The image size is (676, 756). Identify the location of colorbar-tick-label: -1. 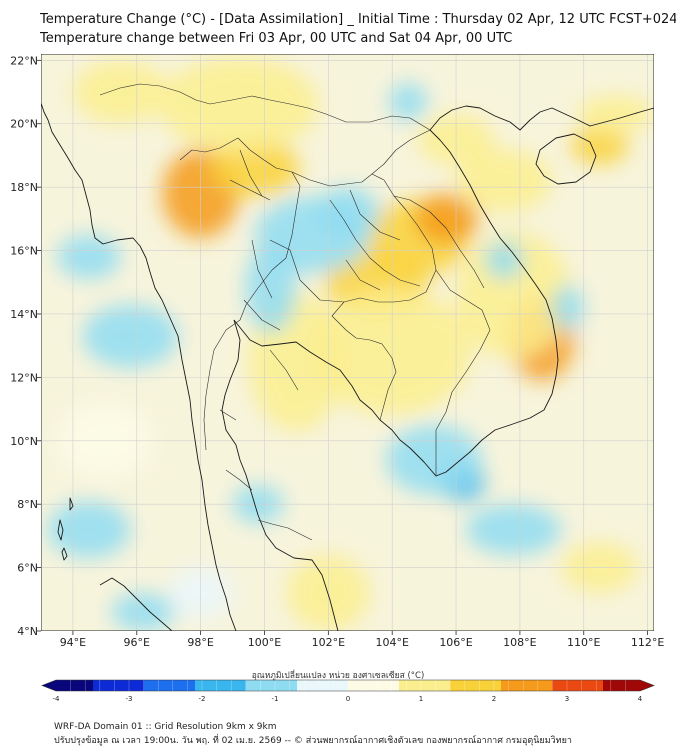
(275, 699).